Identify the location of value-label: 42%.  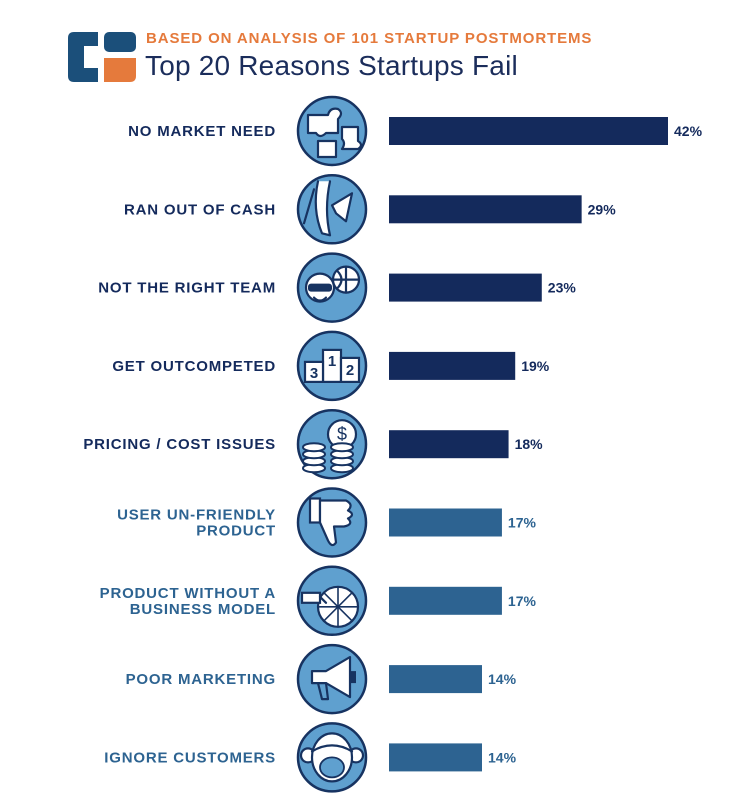
(688, 131).